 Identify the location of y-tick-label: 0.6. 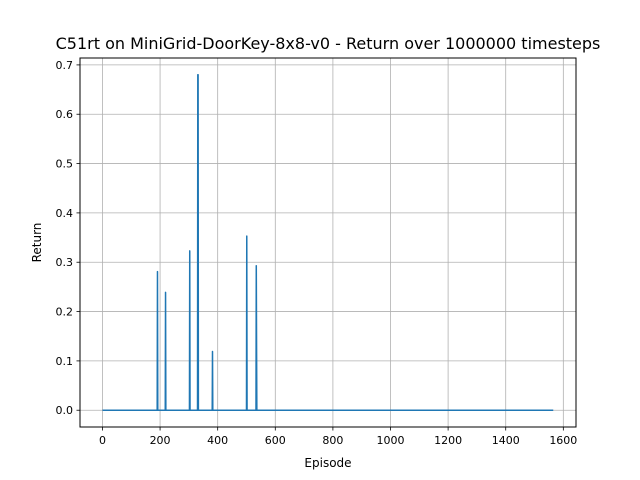
(65, 114).